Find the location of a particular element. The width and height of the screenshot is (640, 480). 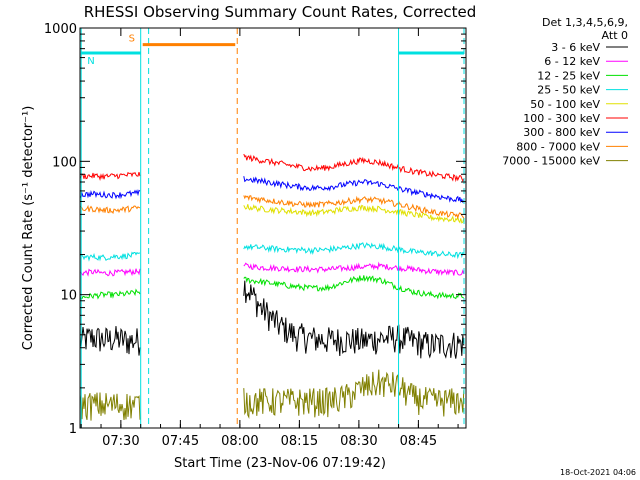

legend-label: 7000 - 15000 keV is located at coordinates (551, 161).